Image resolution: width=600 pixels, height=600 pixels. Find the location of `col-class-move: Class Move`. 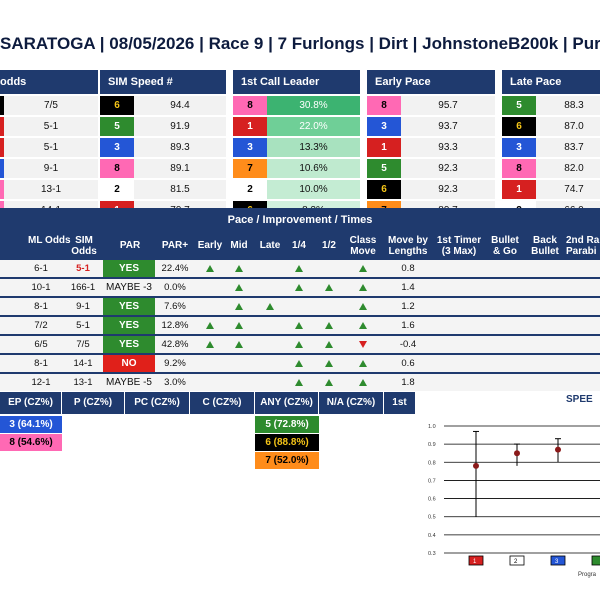

col-class-move: Class Move is located at coordinates (363, 246).